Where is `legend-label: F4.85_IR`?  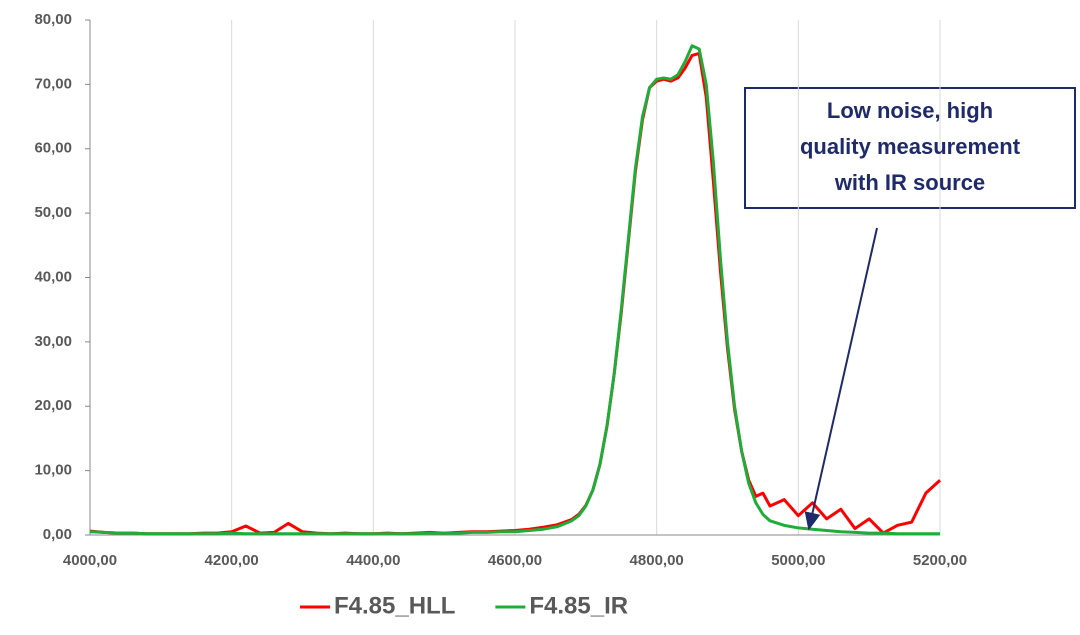
legend-label: F4.85_IR is located at coordinates (578, 605).